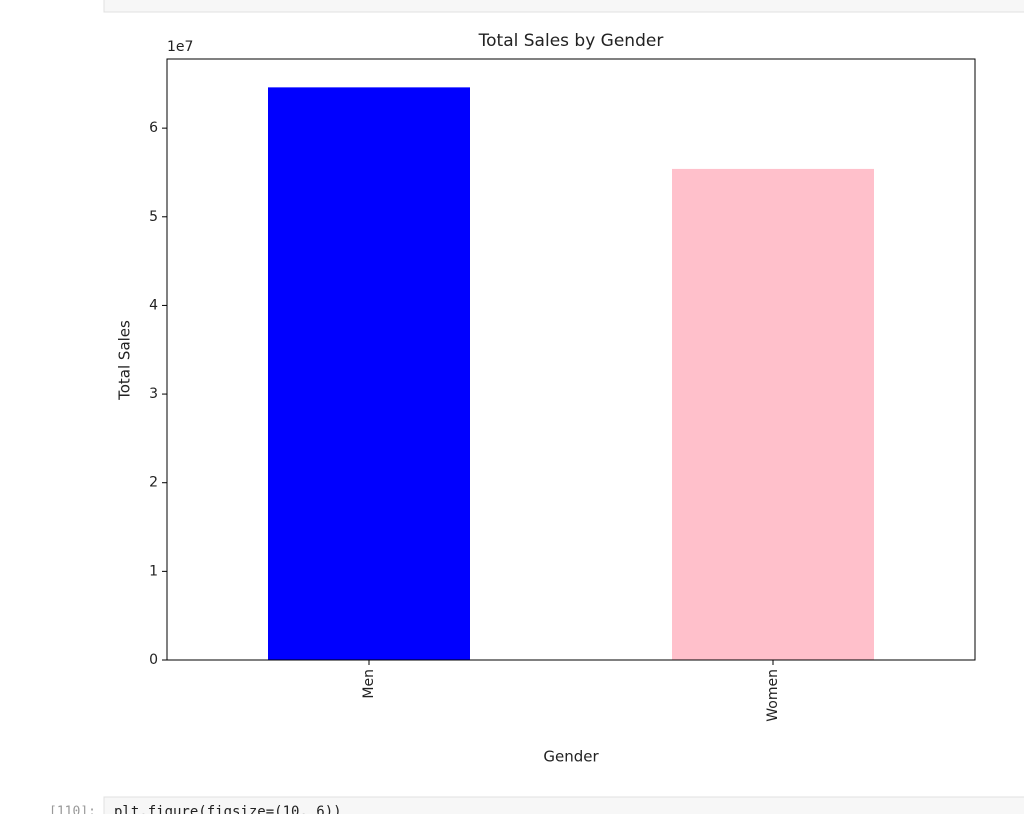 This screenshot has height=818, width=1024. I want to click on x-tick-label: Women, so click(773, 695).